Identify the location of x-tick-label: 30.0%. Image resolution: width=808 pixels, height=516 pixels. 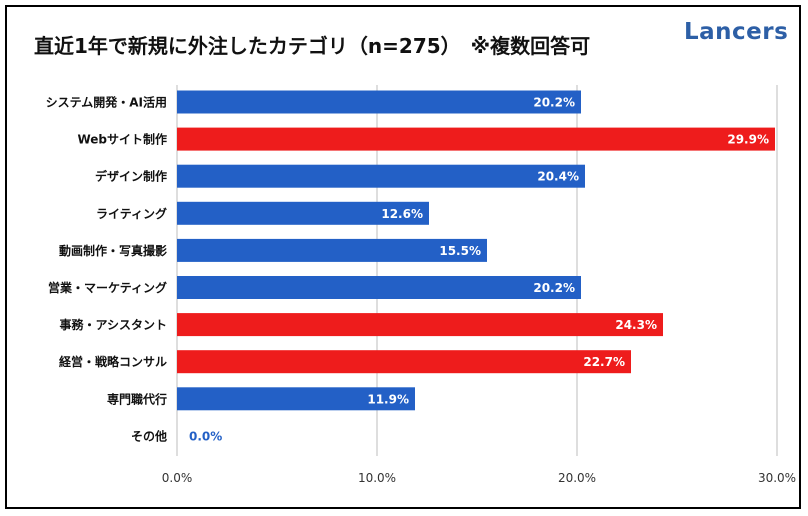
(777, 478).